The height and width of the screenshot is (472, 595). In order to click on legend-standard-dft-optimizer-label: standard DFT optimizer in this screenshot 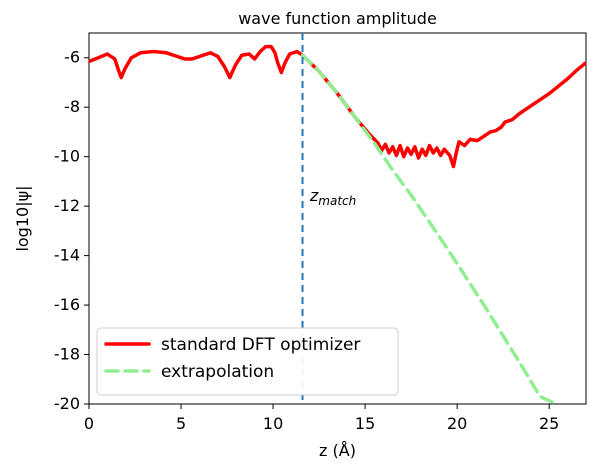, I will do `click(260, 345)`.